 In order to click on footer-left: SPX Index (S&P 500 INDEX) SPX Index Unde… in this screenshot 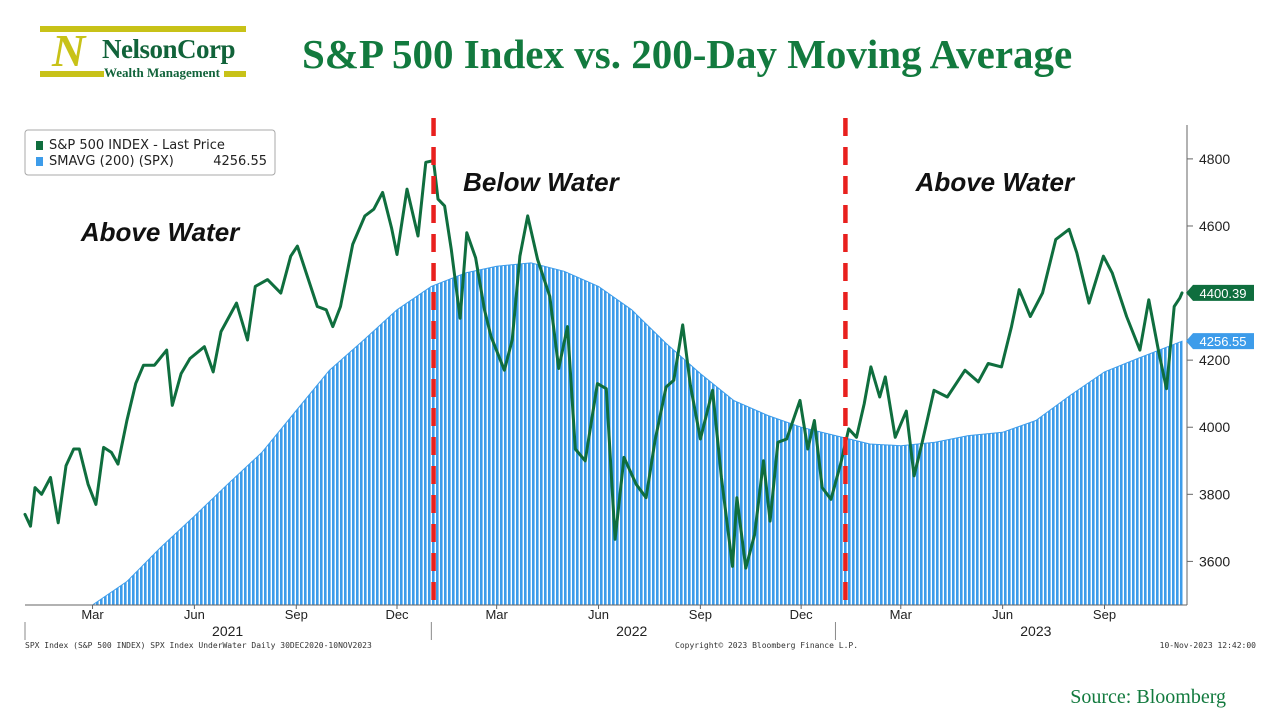, I will do `click(198, 645)`.